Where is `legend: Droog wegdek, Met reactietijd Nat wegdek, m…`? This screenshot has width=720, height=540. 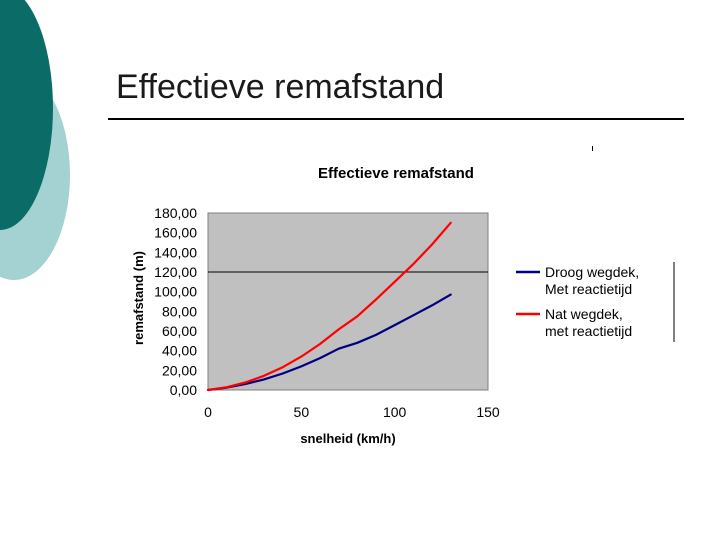 legend: Droog wegdek, Met reactietijd Nat wegdek, m… is located at coordinates (595, 302).